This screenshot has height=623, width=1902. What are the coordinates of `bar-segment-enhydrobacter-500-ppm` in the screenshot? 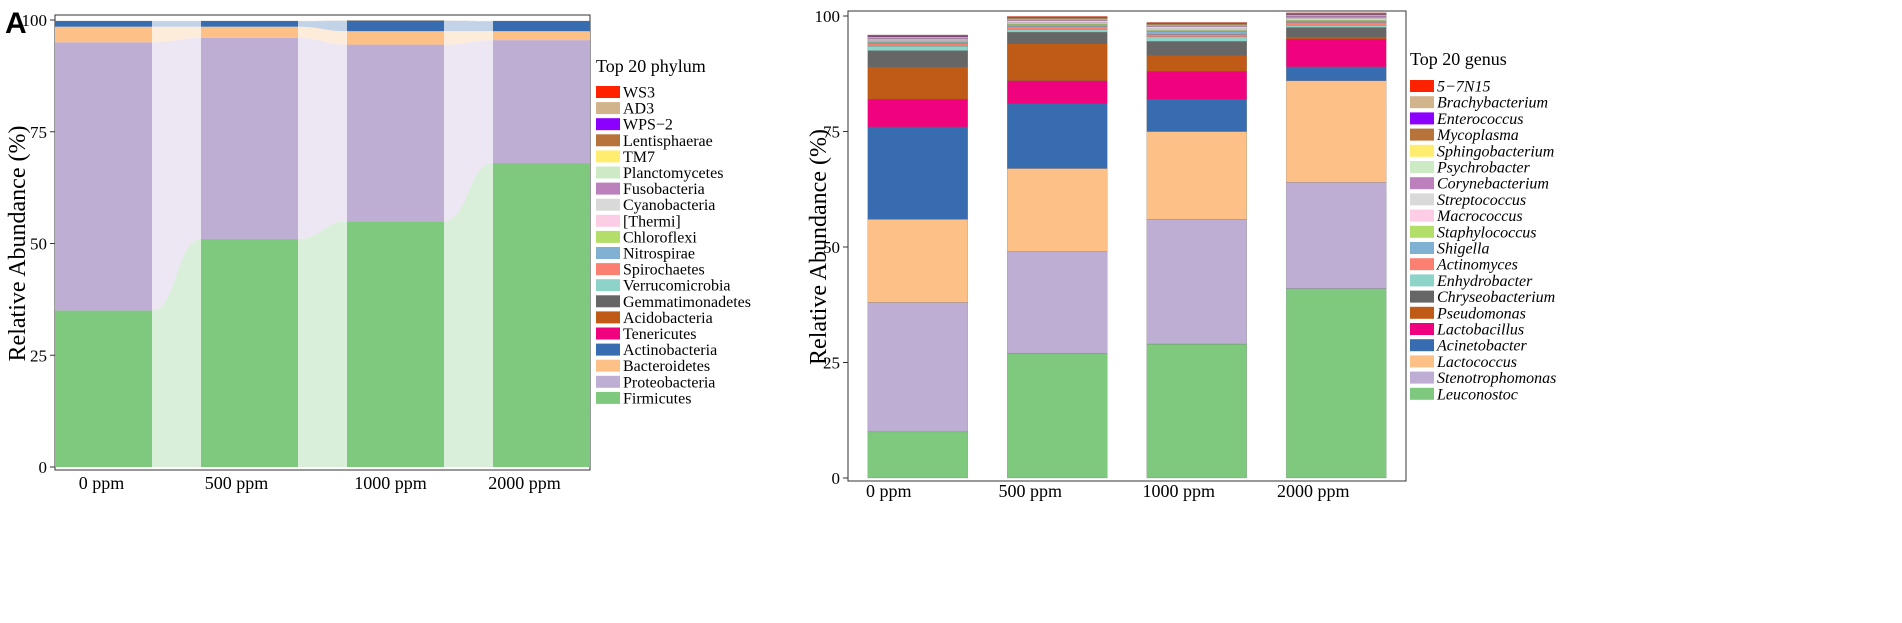 It's located at (1057, 31).